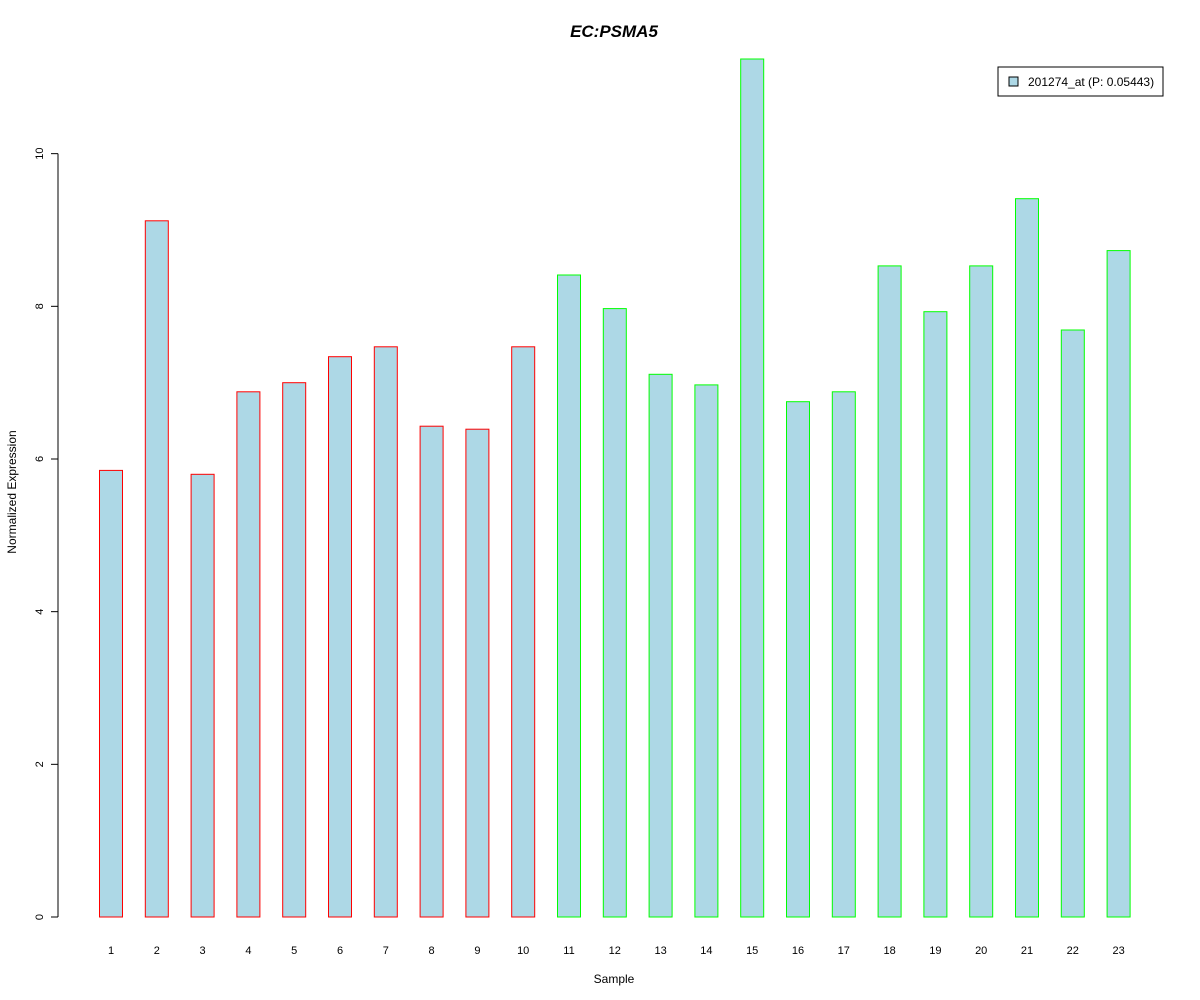 This screenshot has width=1200, height=1000. What do you see at coordinates (1118, 951) in the screenshot?
I see `x-tick-label: 23` at bounding box center [1118, 951].